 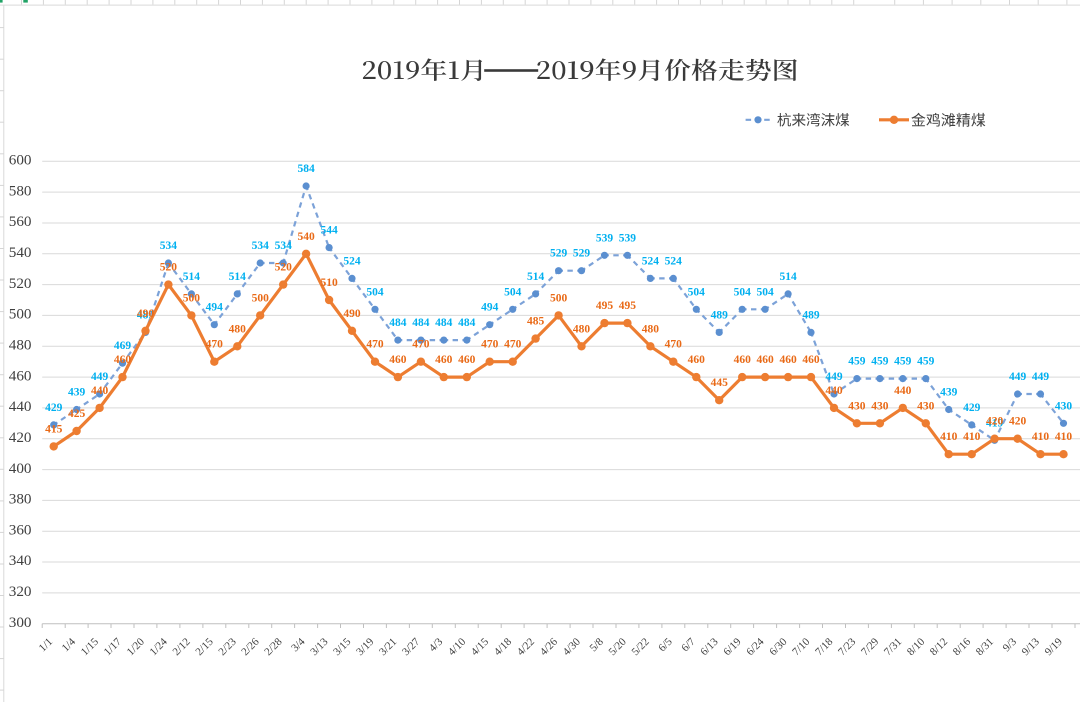 What do you see at coordinates (306, 169) in the screenshot?
I see `svg-text: 584` at bounding box center [306, 169].